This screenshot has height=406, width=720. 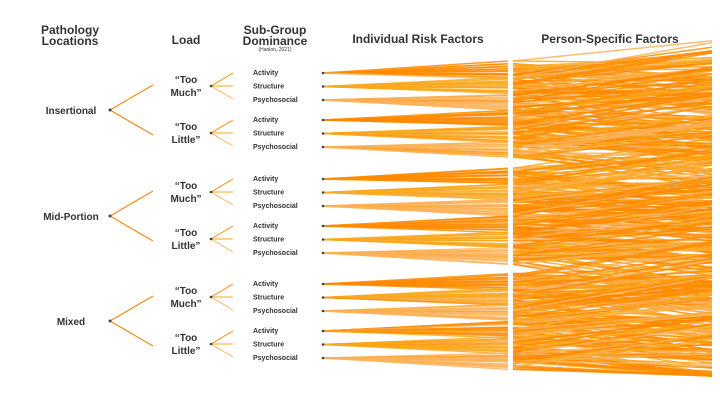 What do you see at coordinates (610, 39) in the screenshot?
I see `header-person-specific-factors: Person-Specific Factors` at bounding box center [610, 39].